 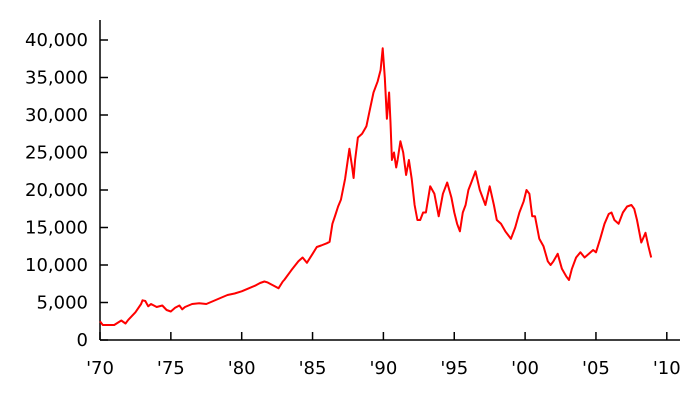 I want to click on y-tick-label: 20,000, so click(x=56, y=190).